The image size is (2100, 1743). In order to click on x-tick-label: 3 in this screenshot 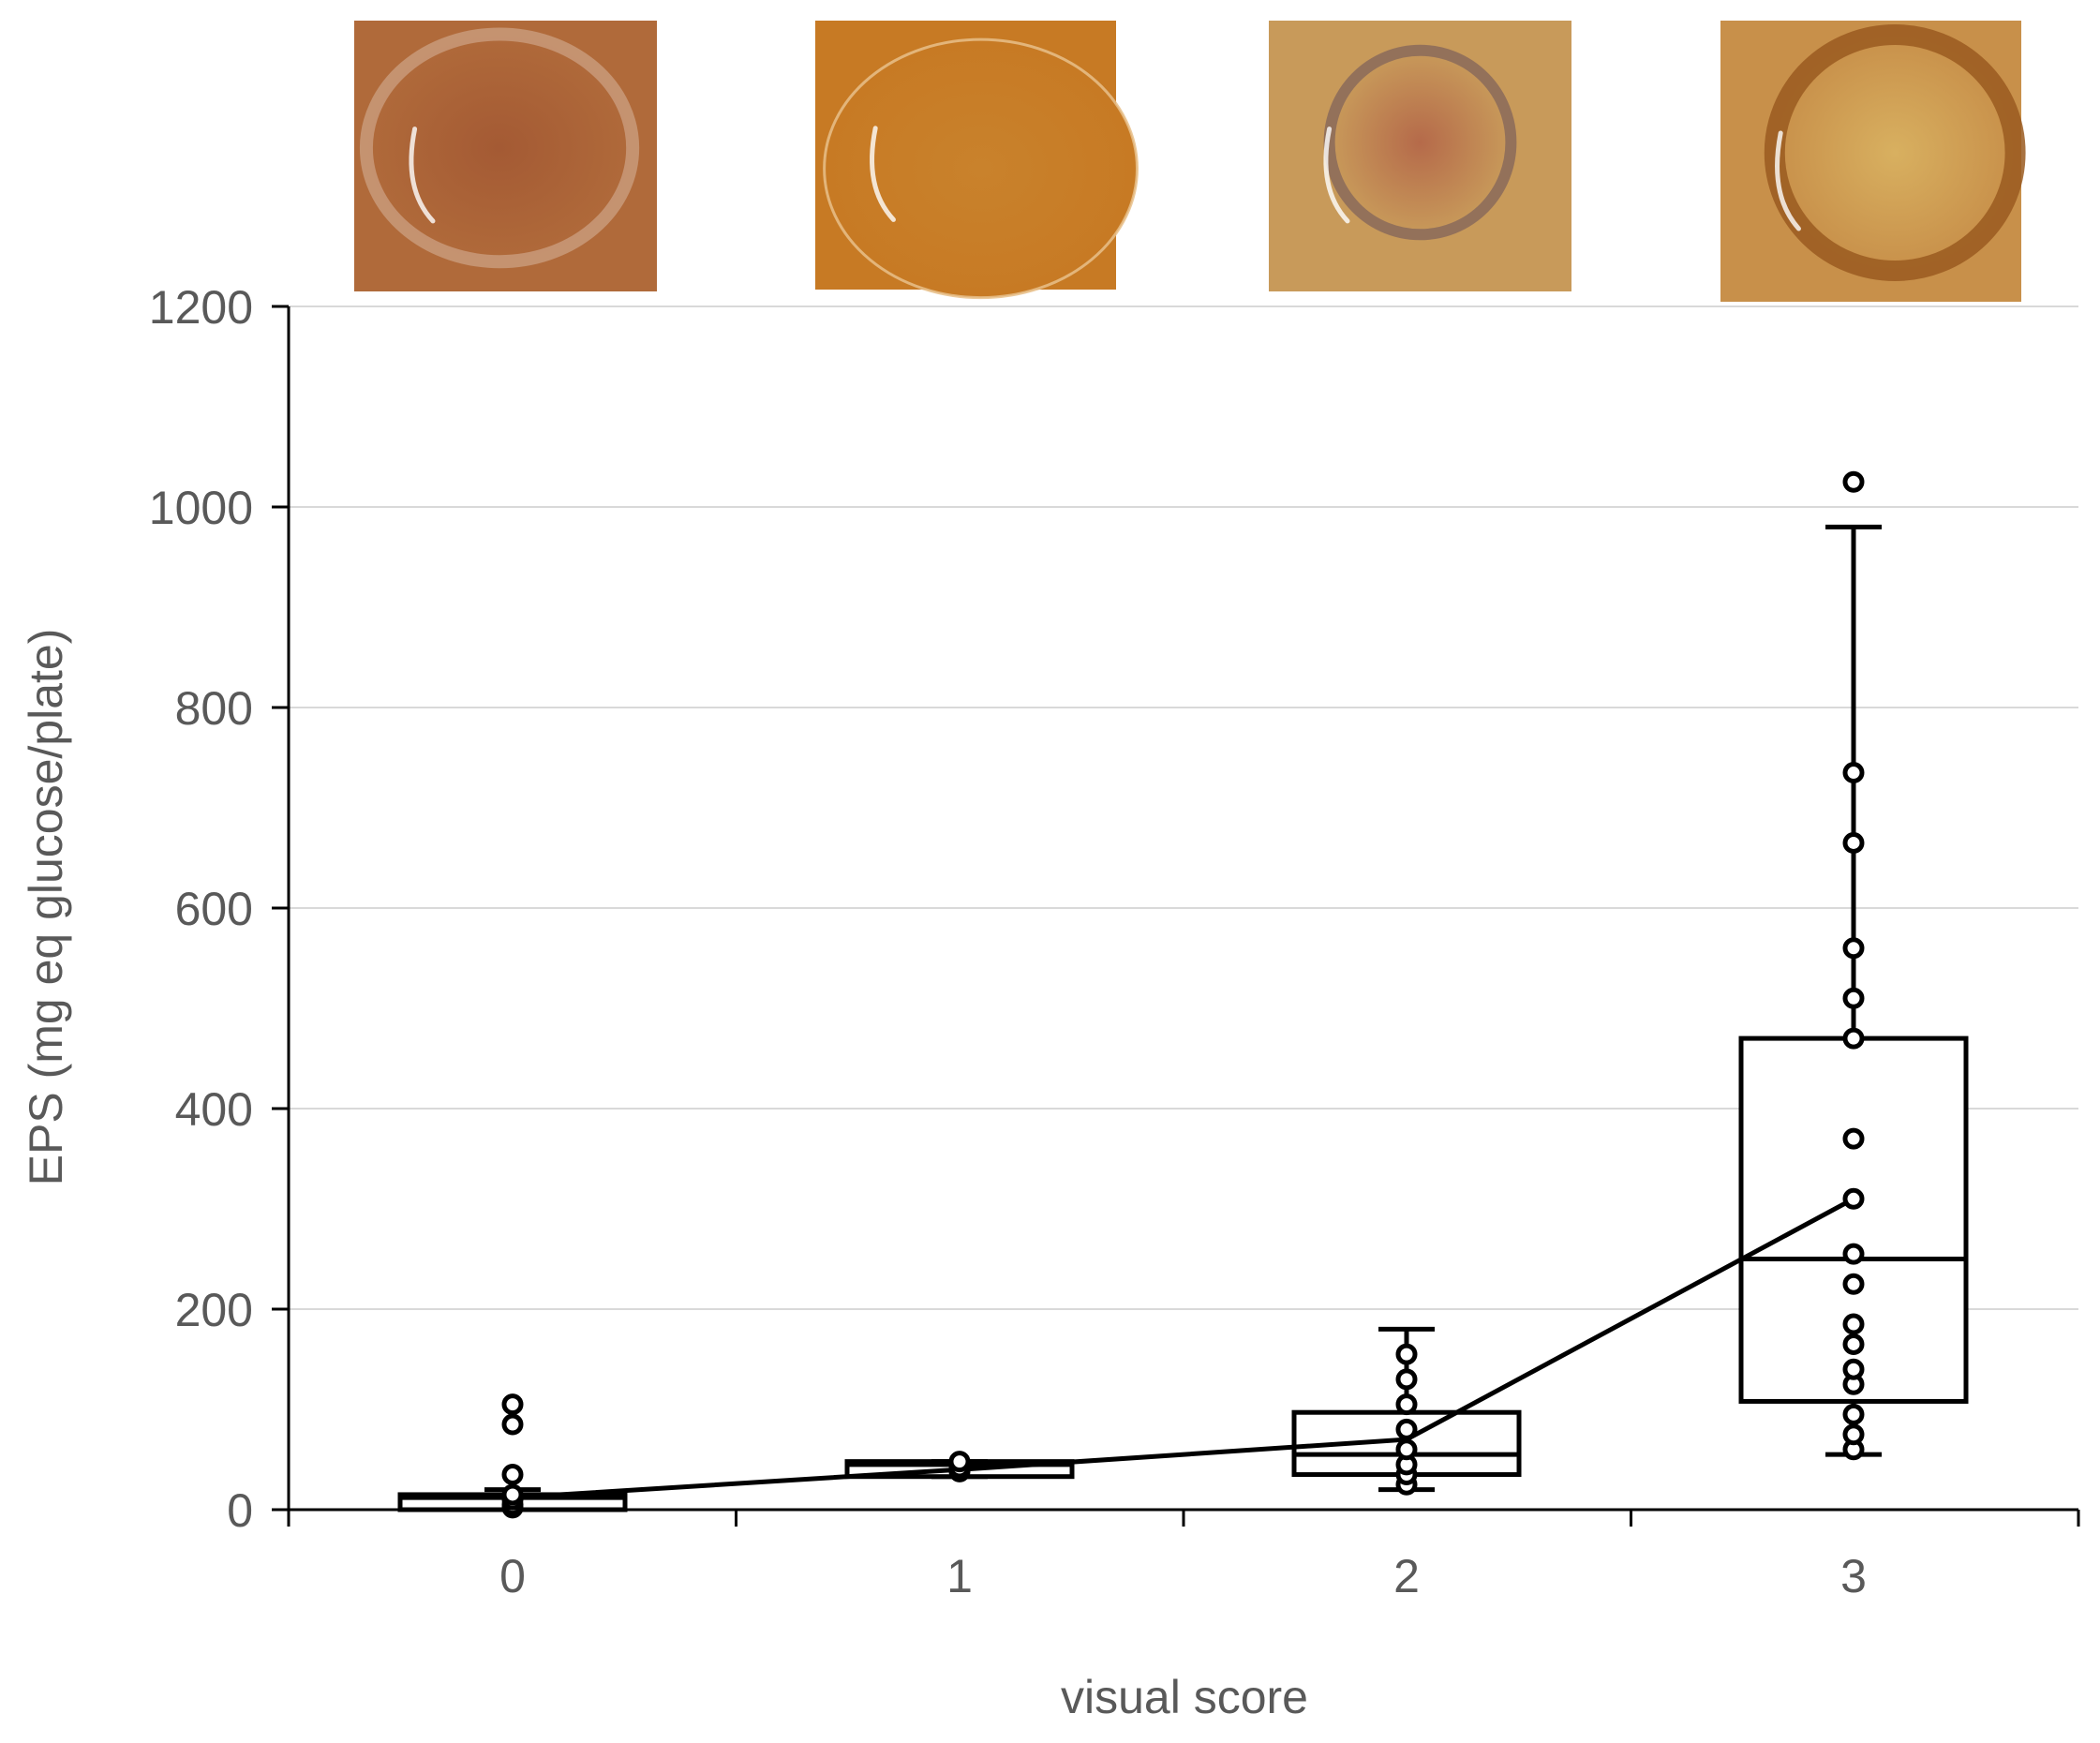, I will do `click(1853, 1576)`.